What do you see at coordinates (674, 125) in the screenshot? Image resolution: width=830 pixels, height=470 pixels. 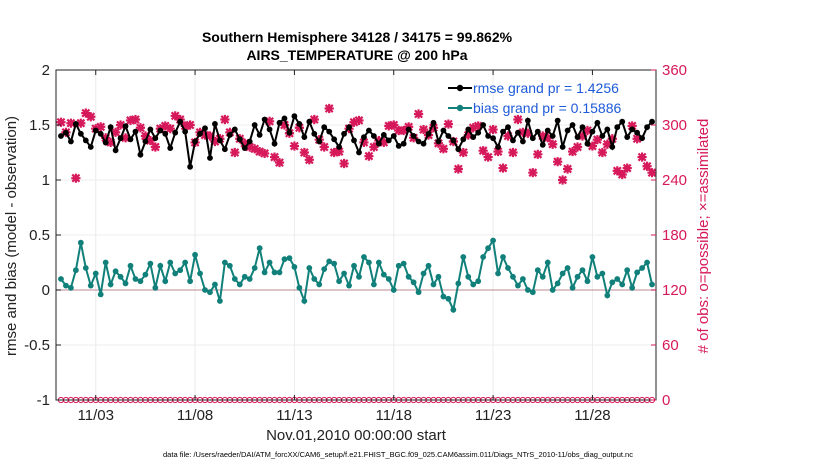 I see `y-right-tick-label: 300` at bounding box center [674, 125].